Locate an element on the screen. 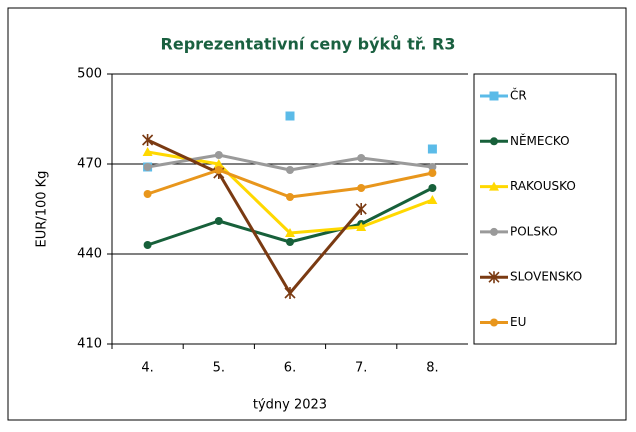  x-tick-label: 5. is located at coordinates (219, 368).